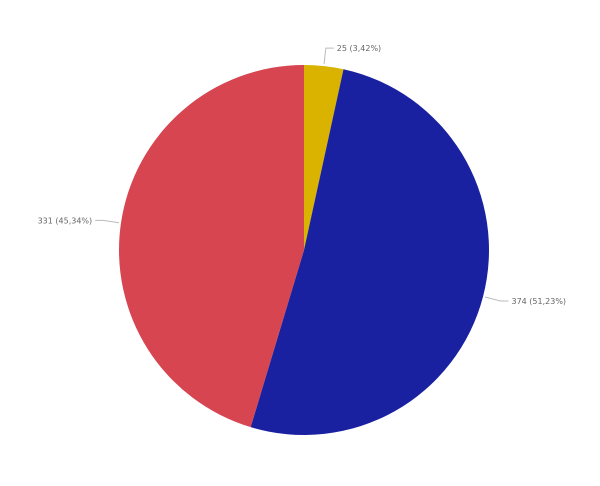 The image size is (600, 486). I want to click on data-label-0: 25 (3,42%), so click(359, 48).